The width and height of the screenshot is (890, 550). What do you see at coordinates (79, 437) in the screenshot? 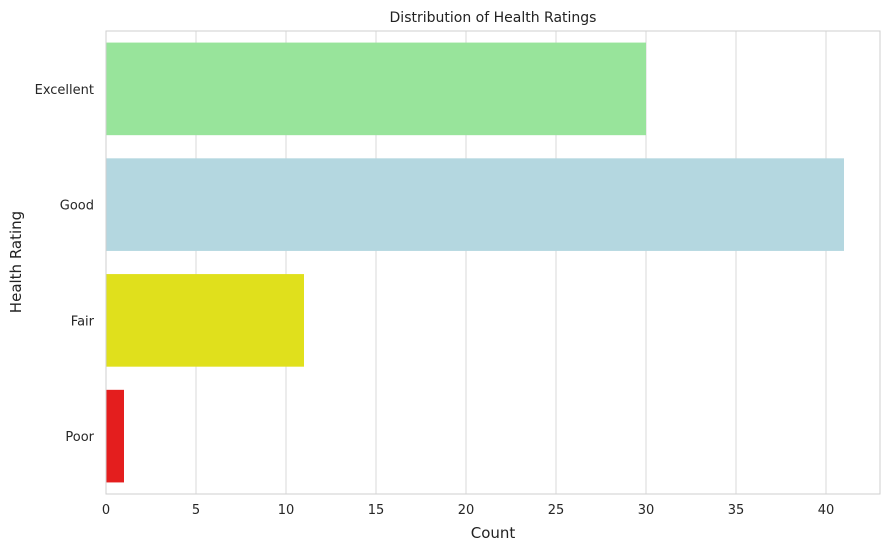
I see `y-tick-label-poor: Poor` at bounding box center [79, 437].